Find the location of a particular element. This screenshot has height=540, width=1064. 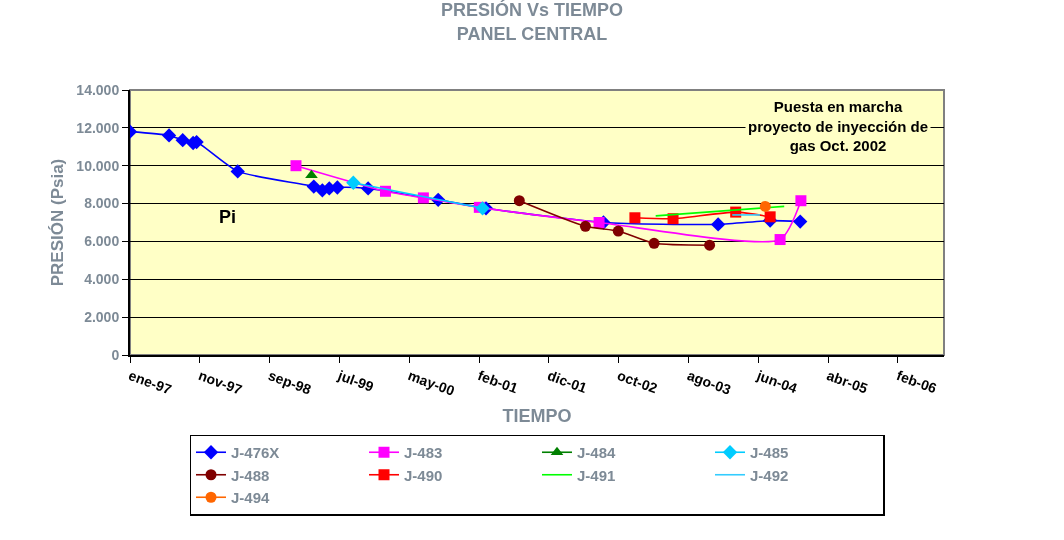

y-tick-label: 14.000 is located at coordinates (98, 89).